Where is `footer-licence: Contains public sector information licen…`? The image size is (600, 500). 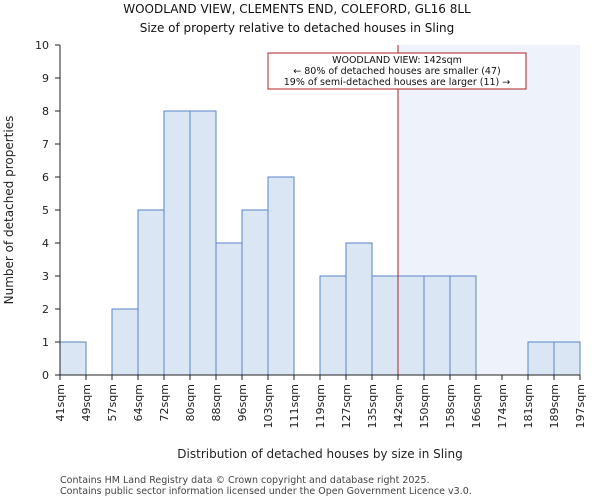
footer-licence: Contains public sector information licen… is located at coordinates (266, 491).